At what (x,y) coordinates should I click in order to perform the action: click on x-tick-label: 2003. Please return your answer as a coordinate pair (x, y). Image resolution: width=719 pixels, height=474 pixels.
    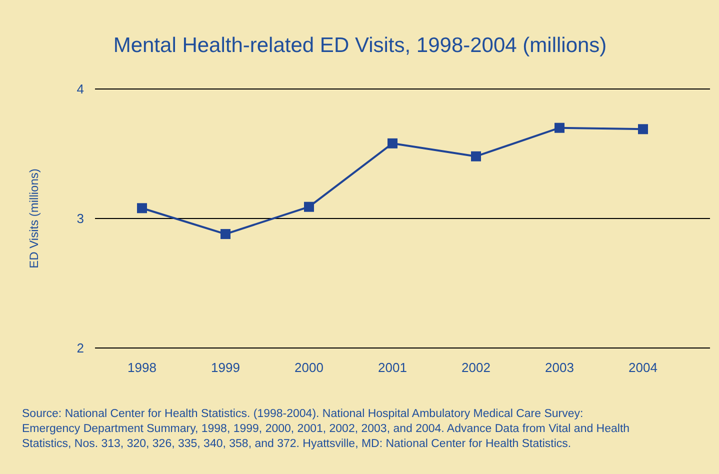
    Looking at the image, I should click on (559, 367).